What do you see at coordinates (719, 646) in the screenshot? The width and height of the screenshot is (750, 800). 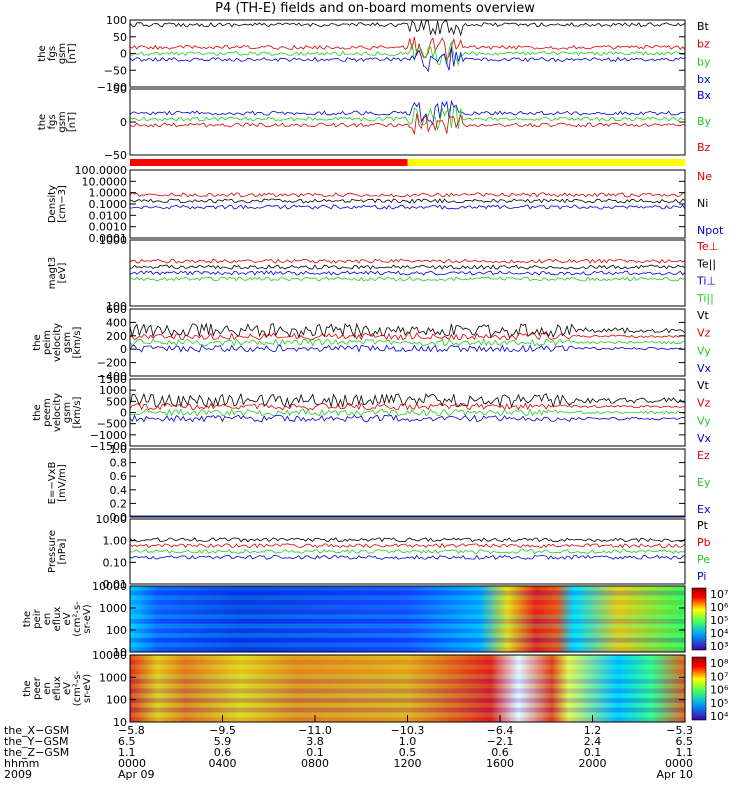 I see `colorbar-tick-label: 10³` at bounding box center [719, 646].